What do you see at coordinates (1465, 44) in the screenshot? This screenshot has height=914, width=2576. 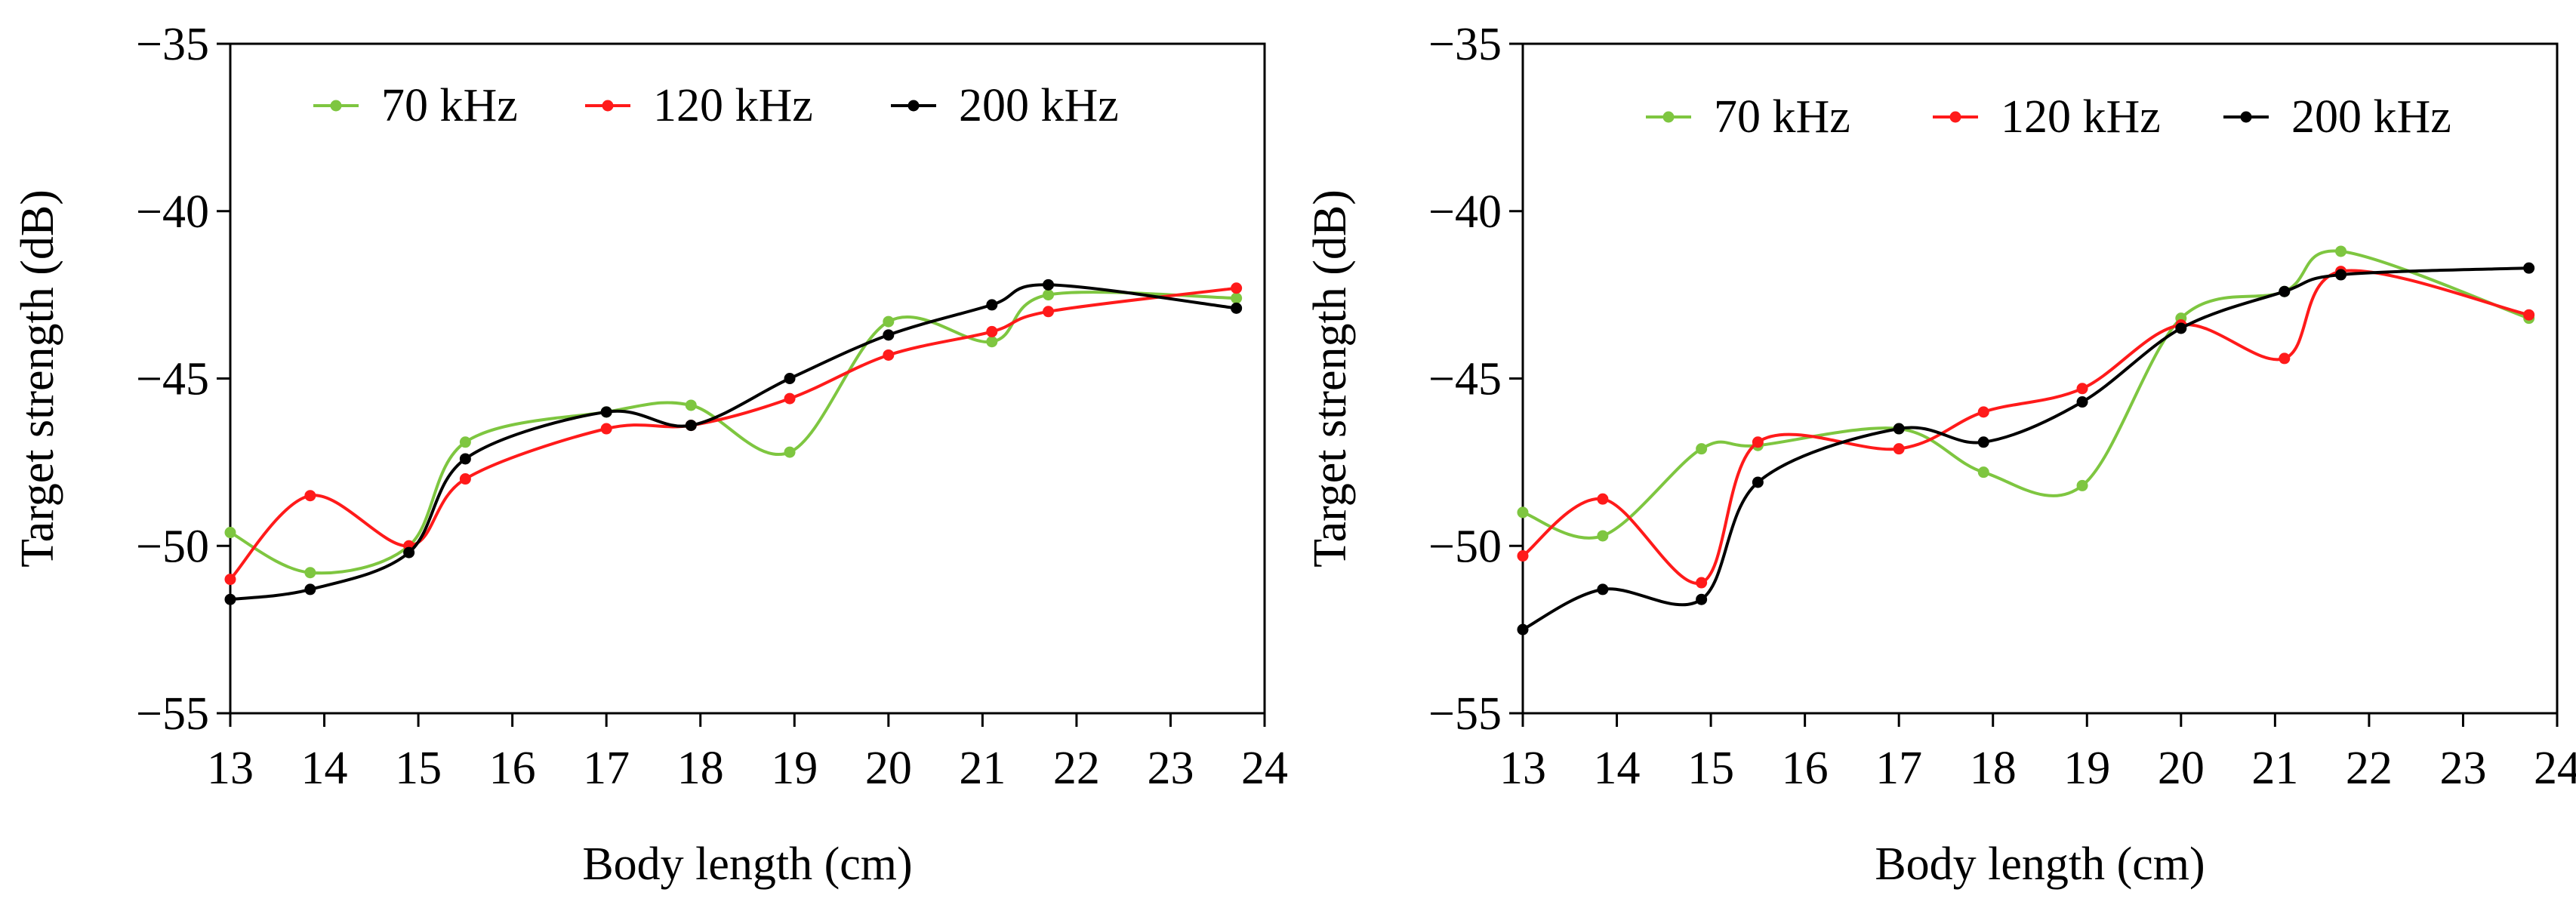 I see `y-tick-label: −35` at bounding box center [1465, 44].